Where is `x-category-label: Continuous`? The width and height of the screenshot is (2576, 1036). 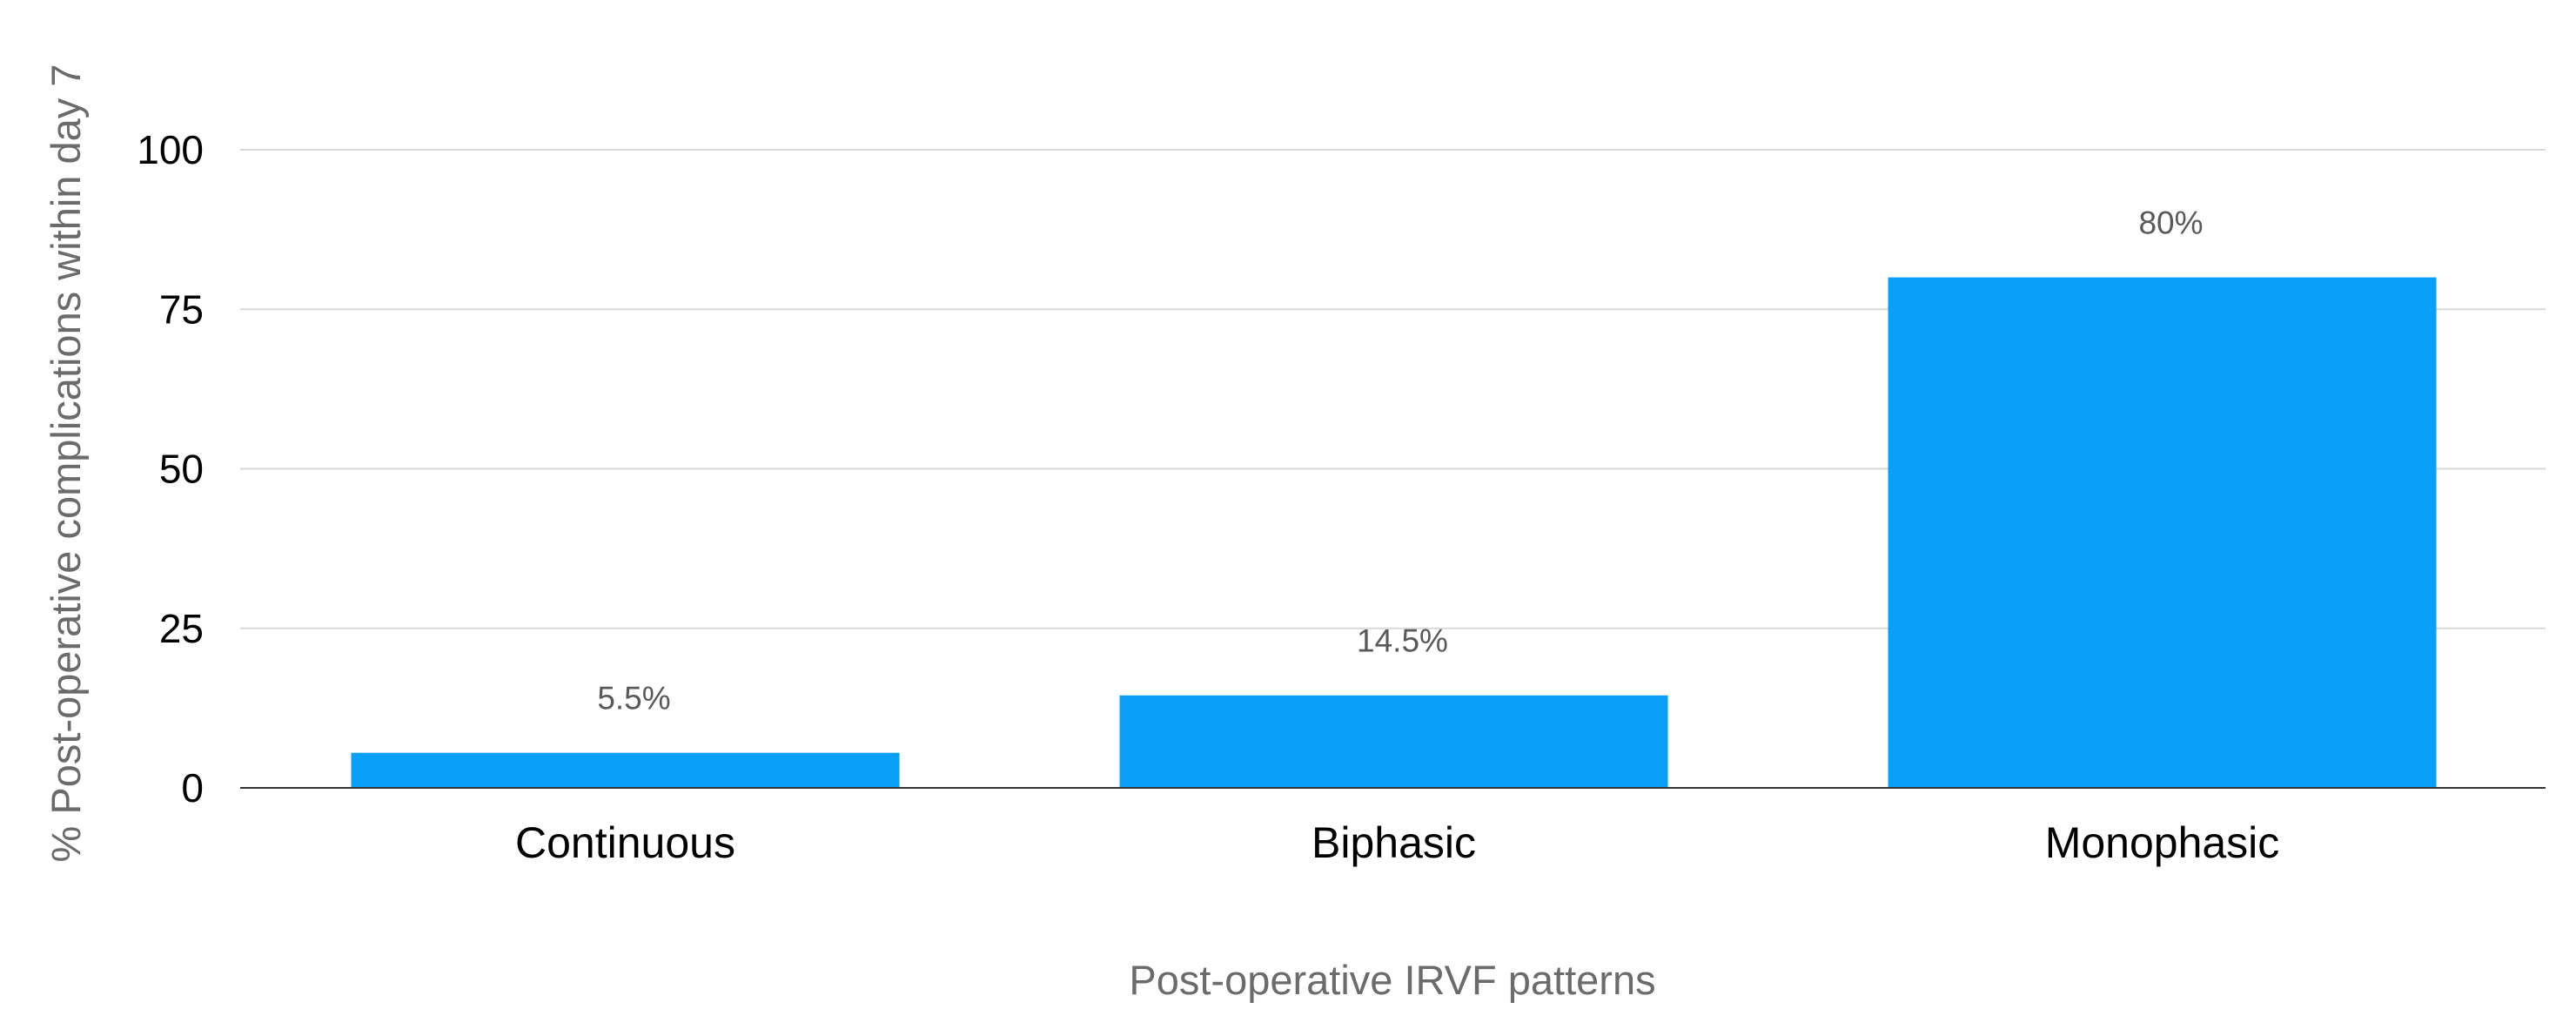
x-category-label: Continuous is located at coordinates (625, 843).